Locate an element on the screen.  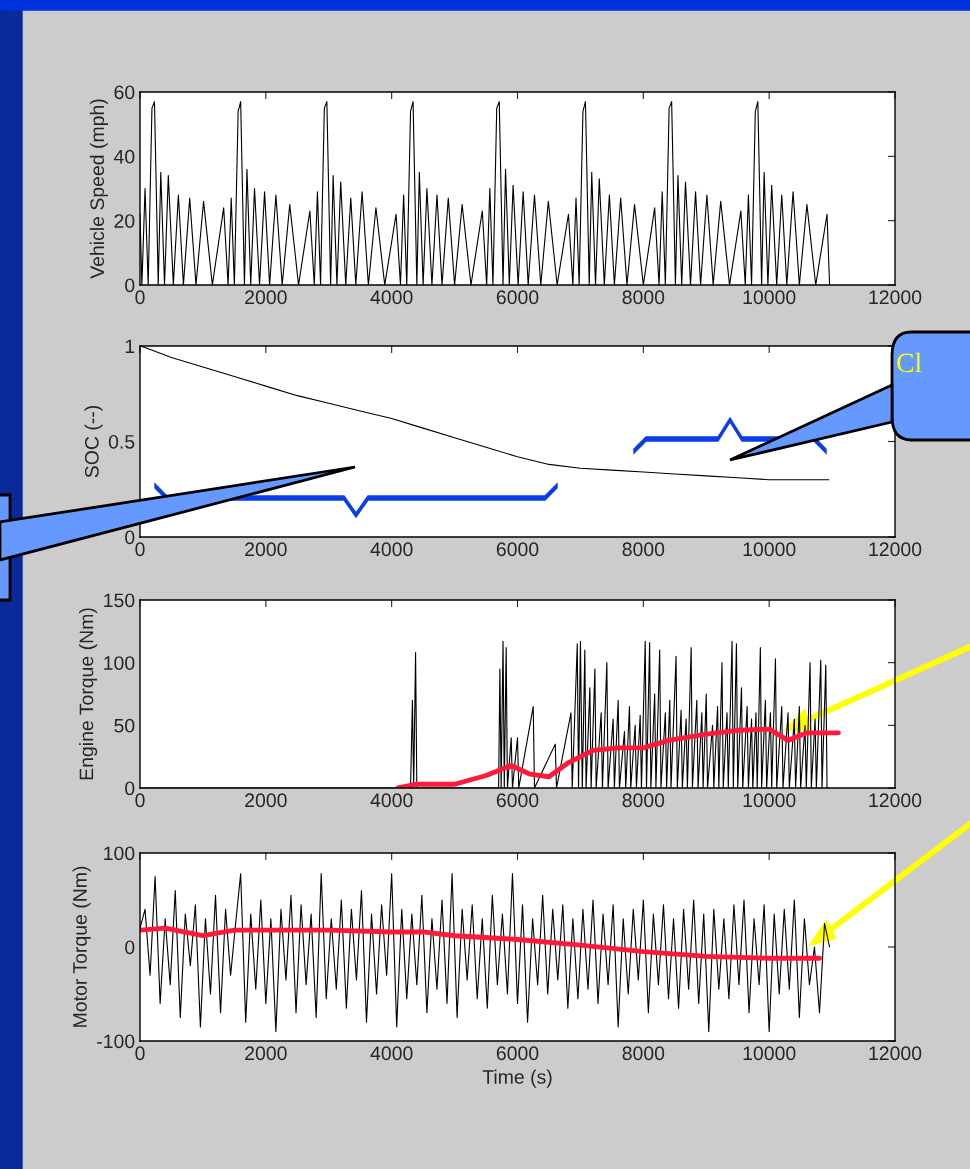
y-tick-label: 1 is located at coordinates (130, 346).